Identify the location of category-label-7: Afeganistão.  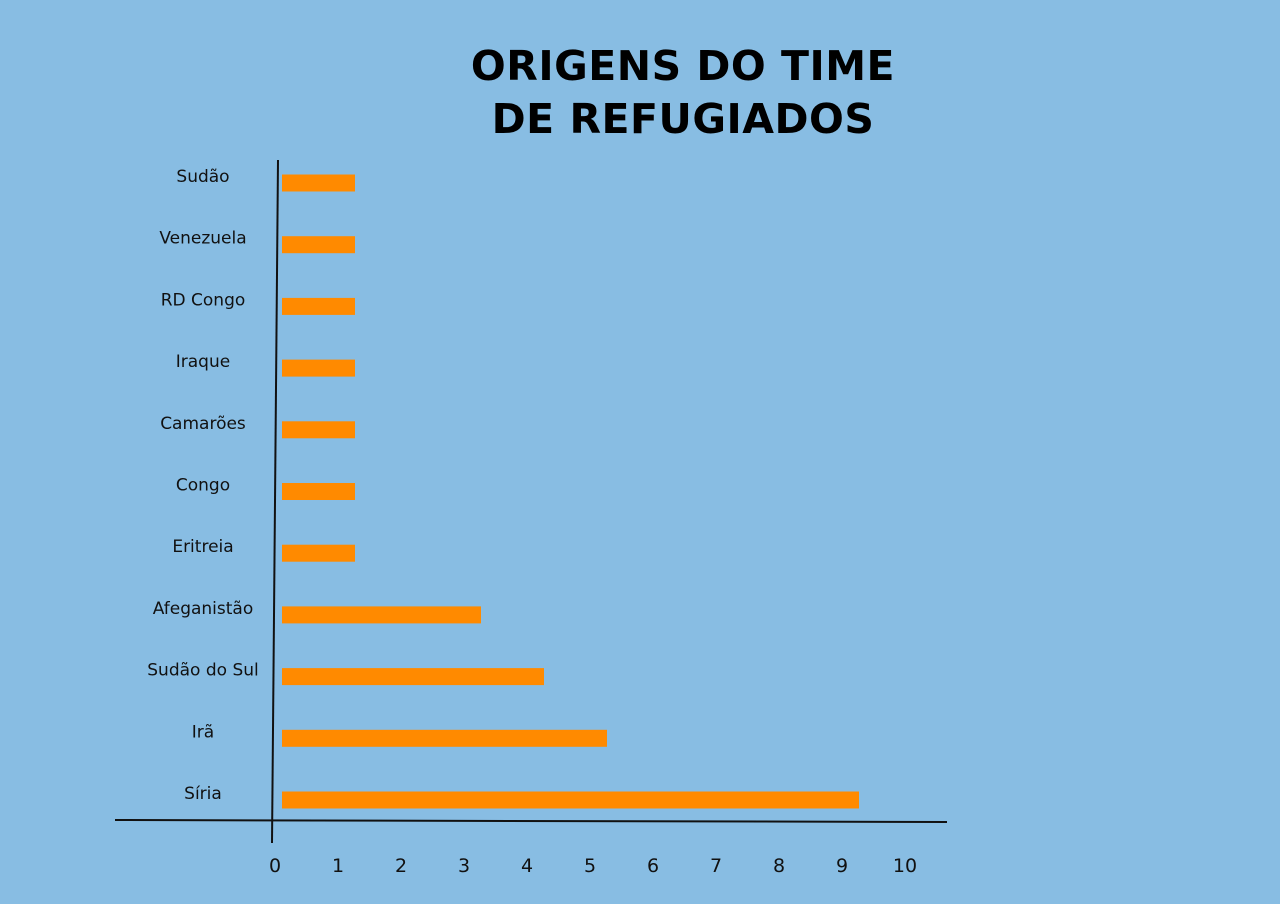
(203, 609).